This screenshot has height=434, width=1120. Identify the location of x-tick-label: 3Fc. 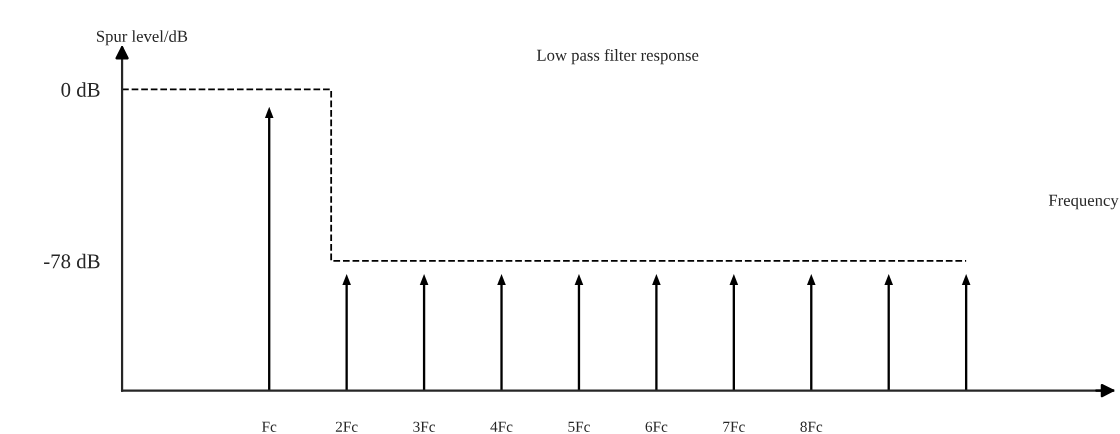
(424, 426).